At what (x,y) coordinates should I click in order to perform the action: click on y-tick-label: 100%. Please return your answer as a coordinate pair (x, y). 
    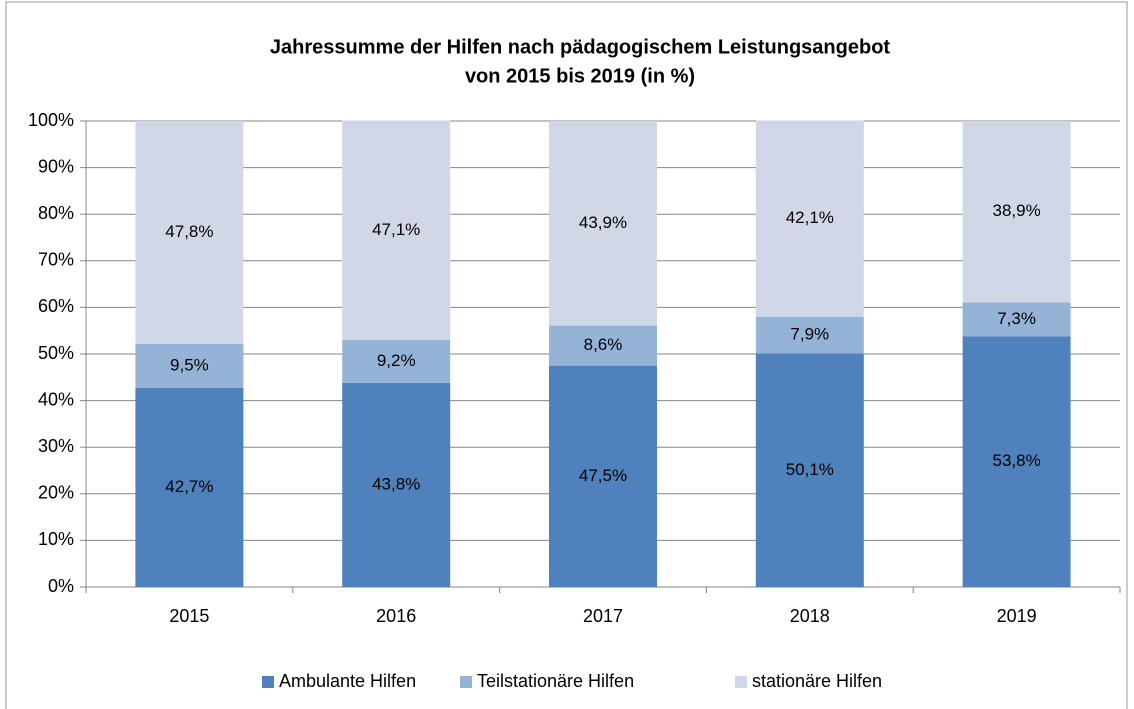
    Looking at the image, I should click on (51, 120).